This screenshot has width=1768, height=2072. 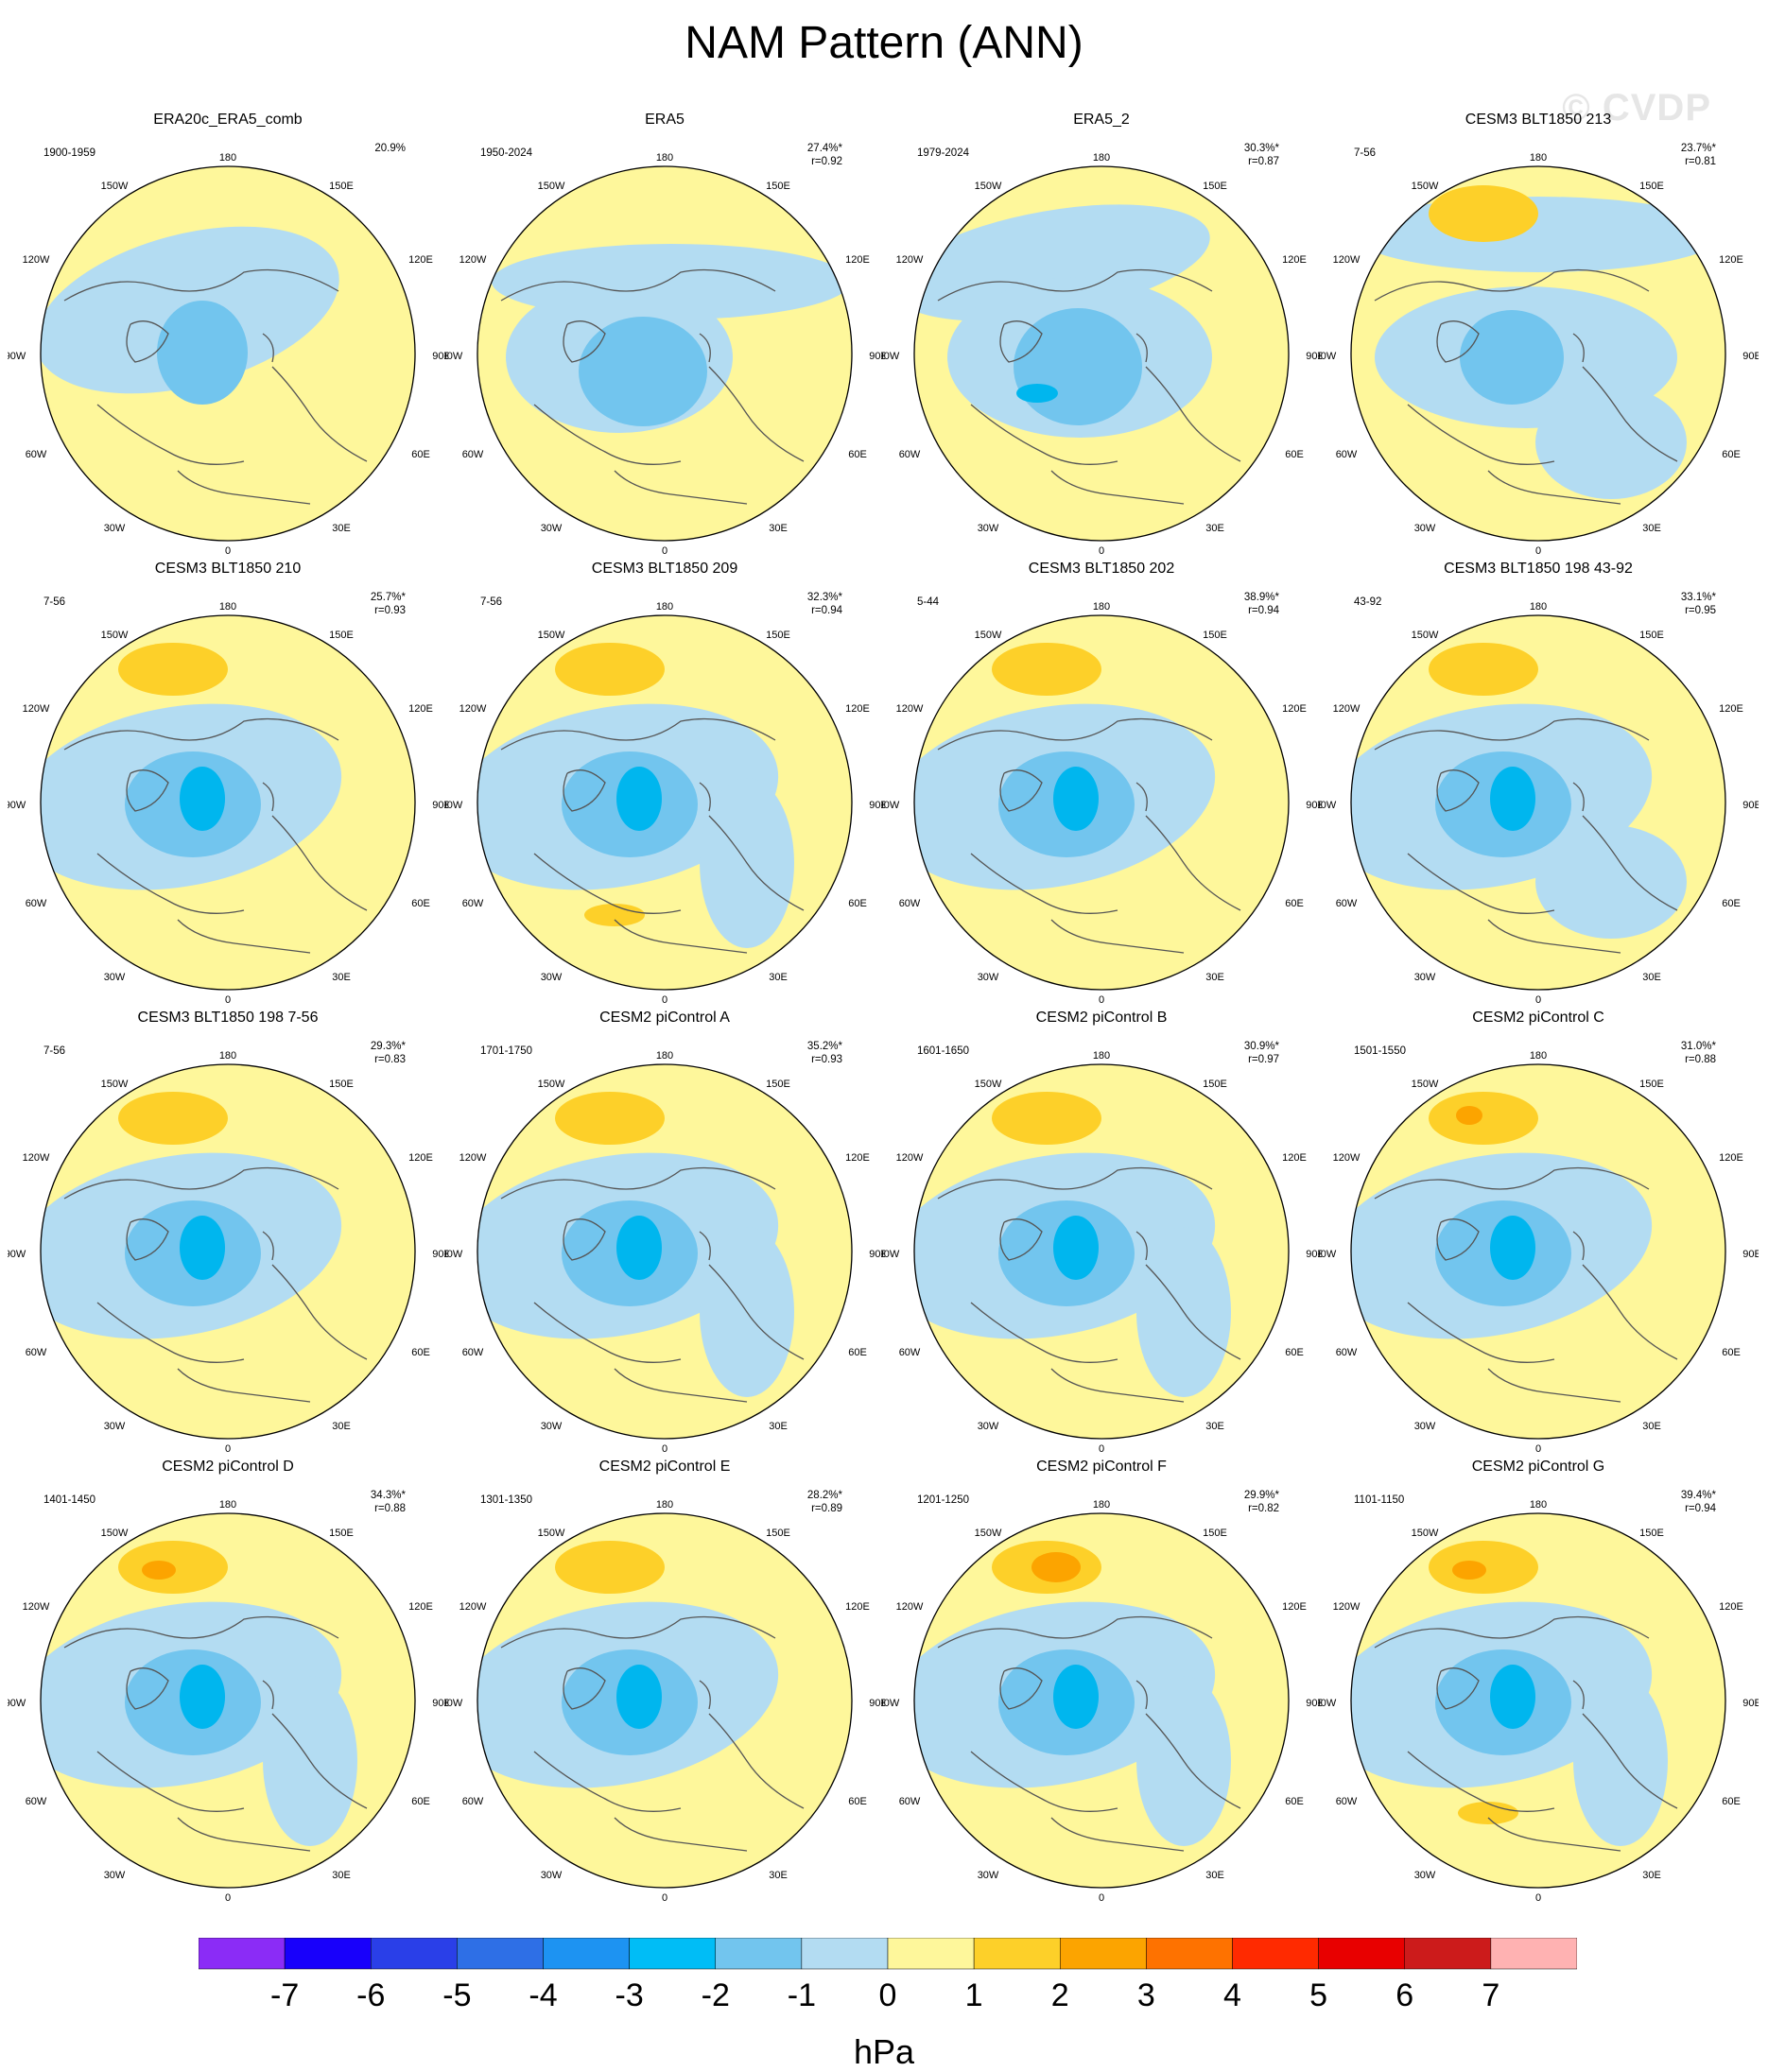 What do you see at coordinates (1379, 1500) in the screenshot?
I see `panel-period: 1101-1150` at bounding box center [1379, 1500].